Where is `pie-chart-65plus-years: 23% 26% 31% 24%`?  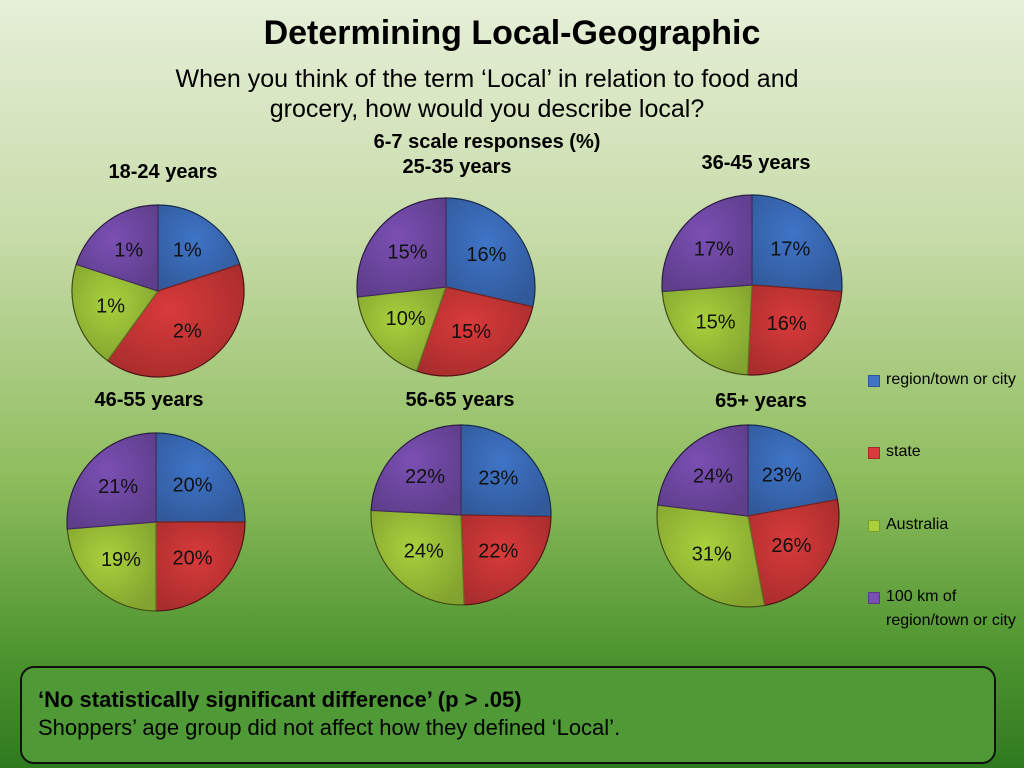 pie-chart-65plus-years: 23% 26% 31% 24% is located at coordinates (748, 516).